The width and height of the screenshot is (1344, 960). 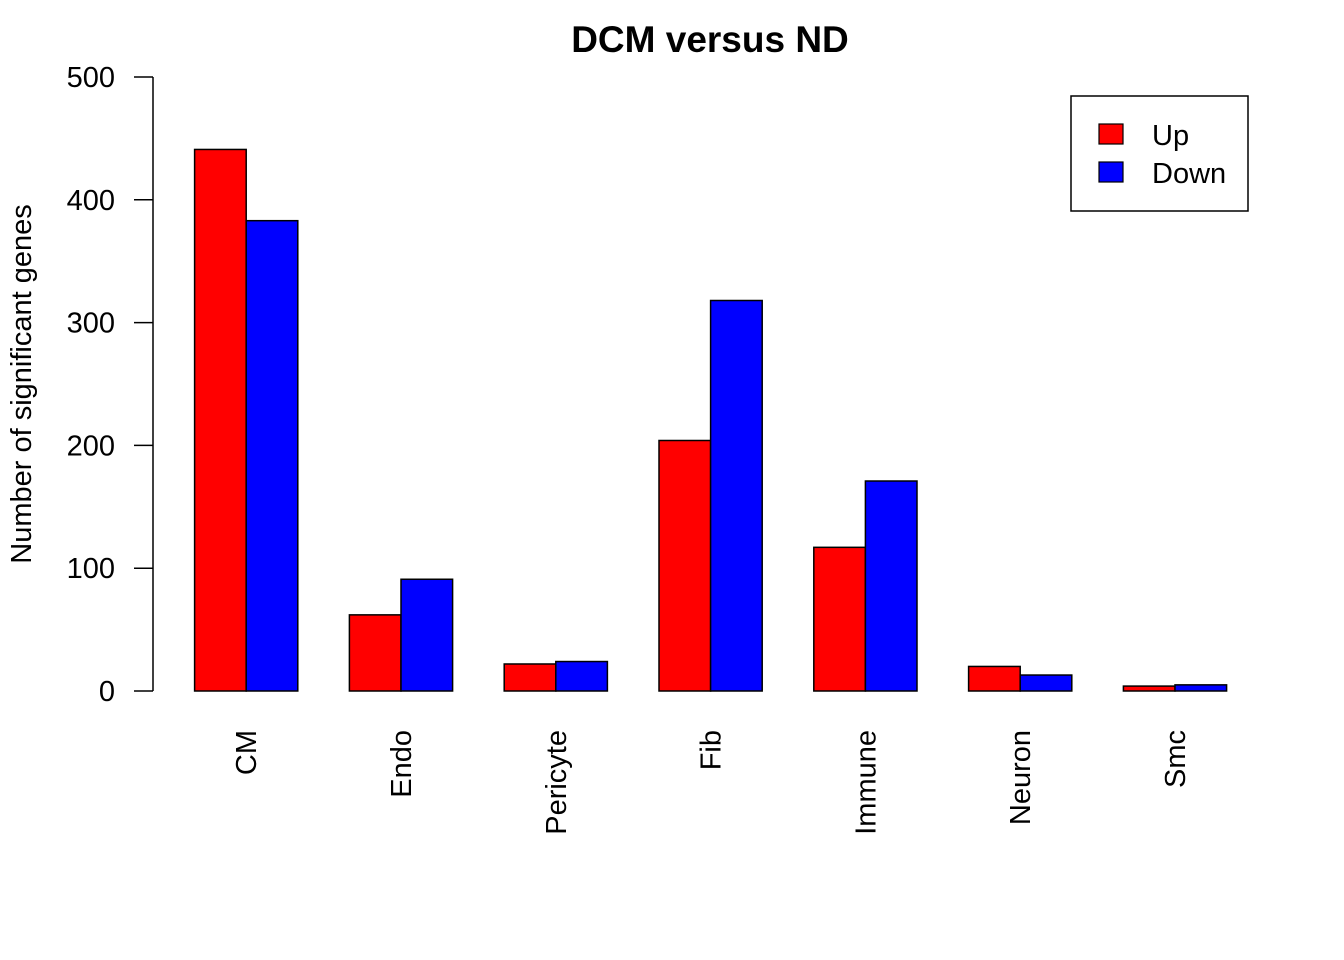 I want to click on x-category-label: Neuron, so click(x=1021, y=777).